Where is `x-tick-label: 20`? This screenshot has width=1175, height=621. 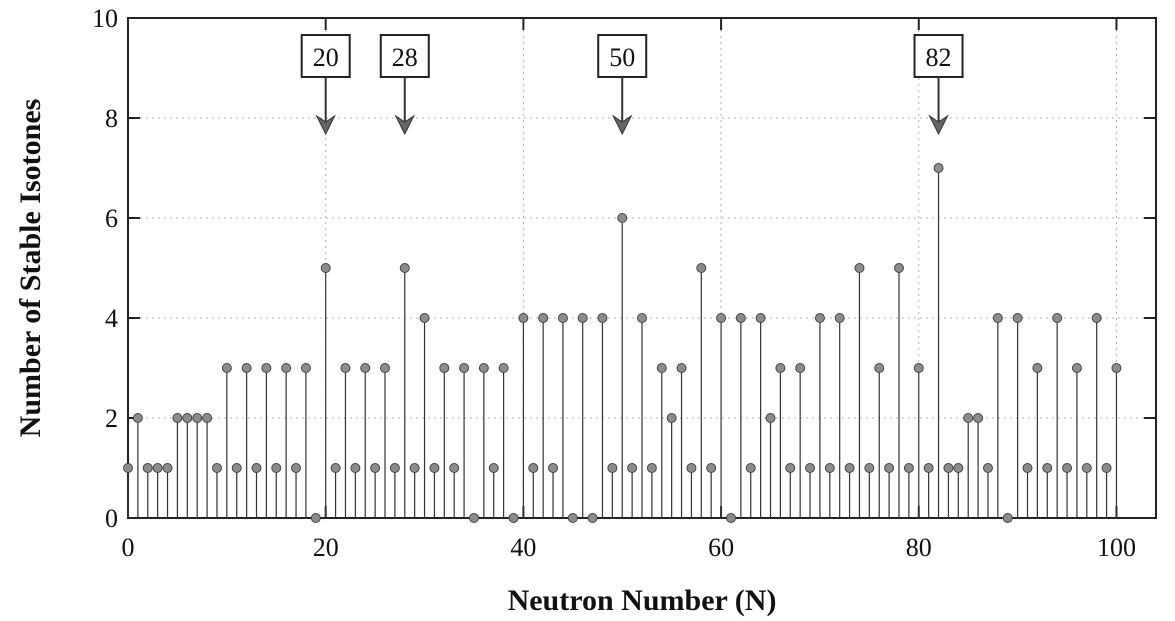
x-tick-label: 20 is located at coordinates (326, 547).